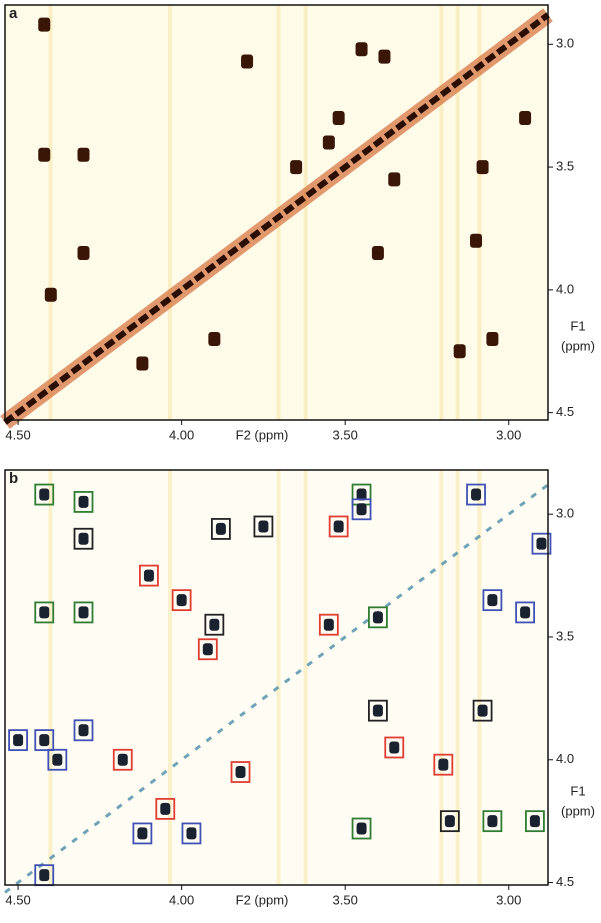  What do you see at coordinates (578, 810) in the screenshot?
I see `y-axis-label: (ppm)` at bounding box center [578, 810].